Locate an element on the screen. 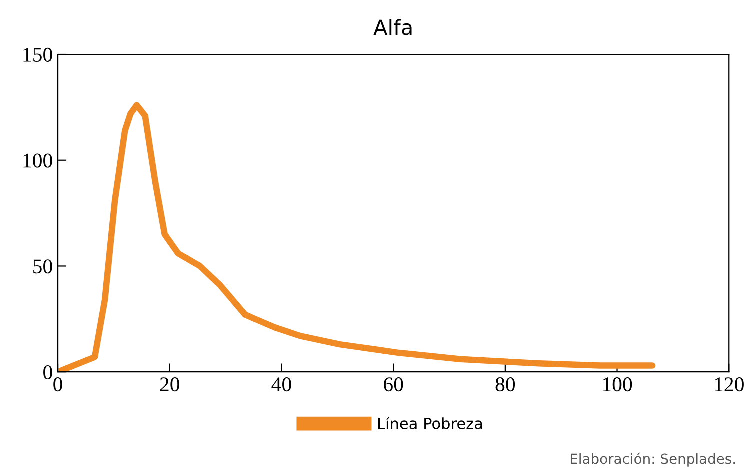 The width and height of the screenshot is (744, 474). x-tick-label: 80 is located at coordinates (506, 385).